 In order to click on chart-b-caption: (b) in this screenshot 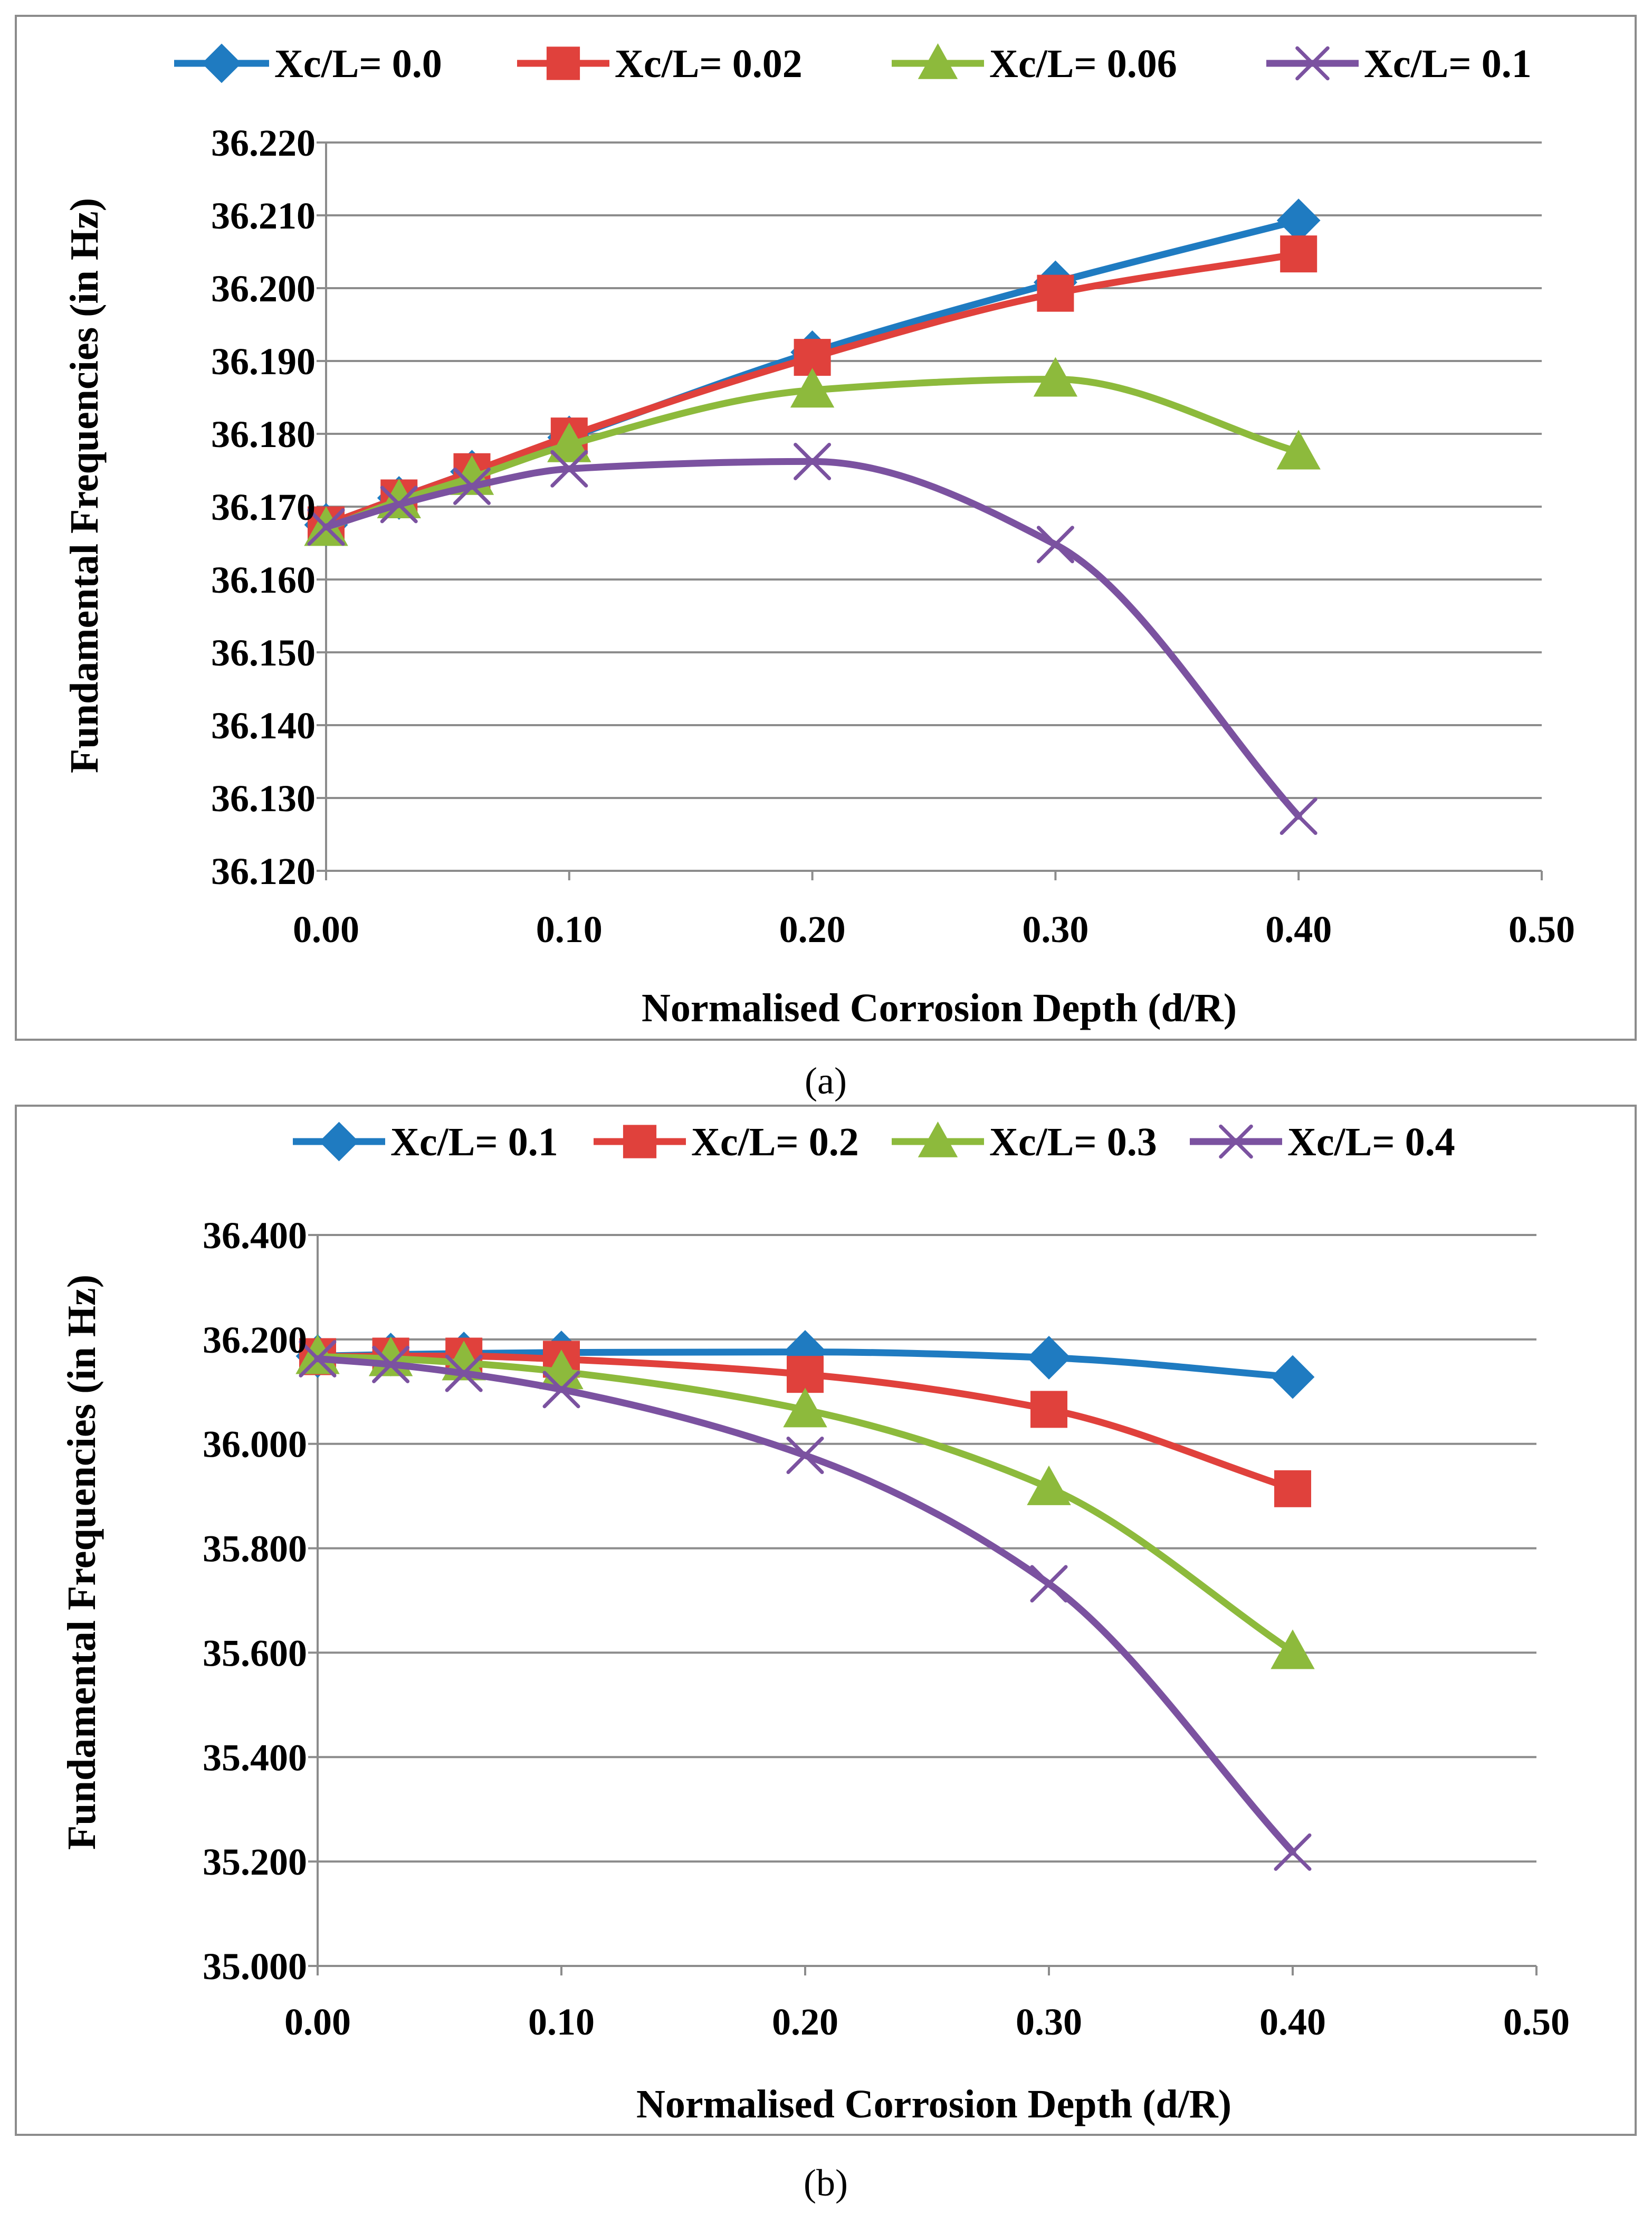, I will do `click(826, 2183)`.